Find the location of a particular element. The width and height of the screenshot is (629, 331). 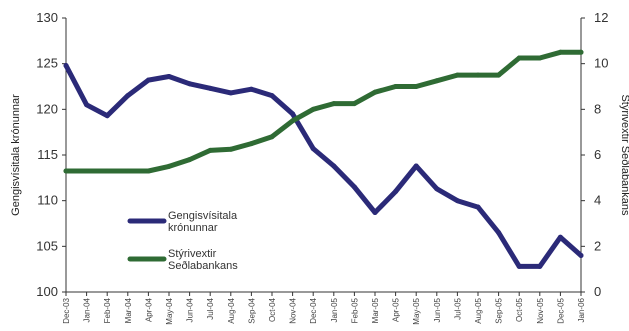

legend-label: krónunnar is located at coordinates (193, 228).